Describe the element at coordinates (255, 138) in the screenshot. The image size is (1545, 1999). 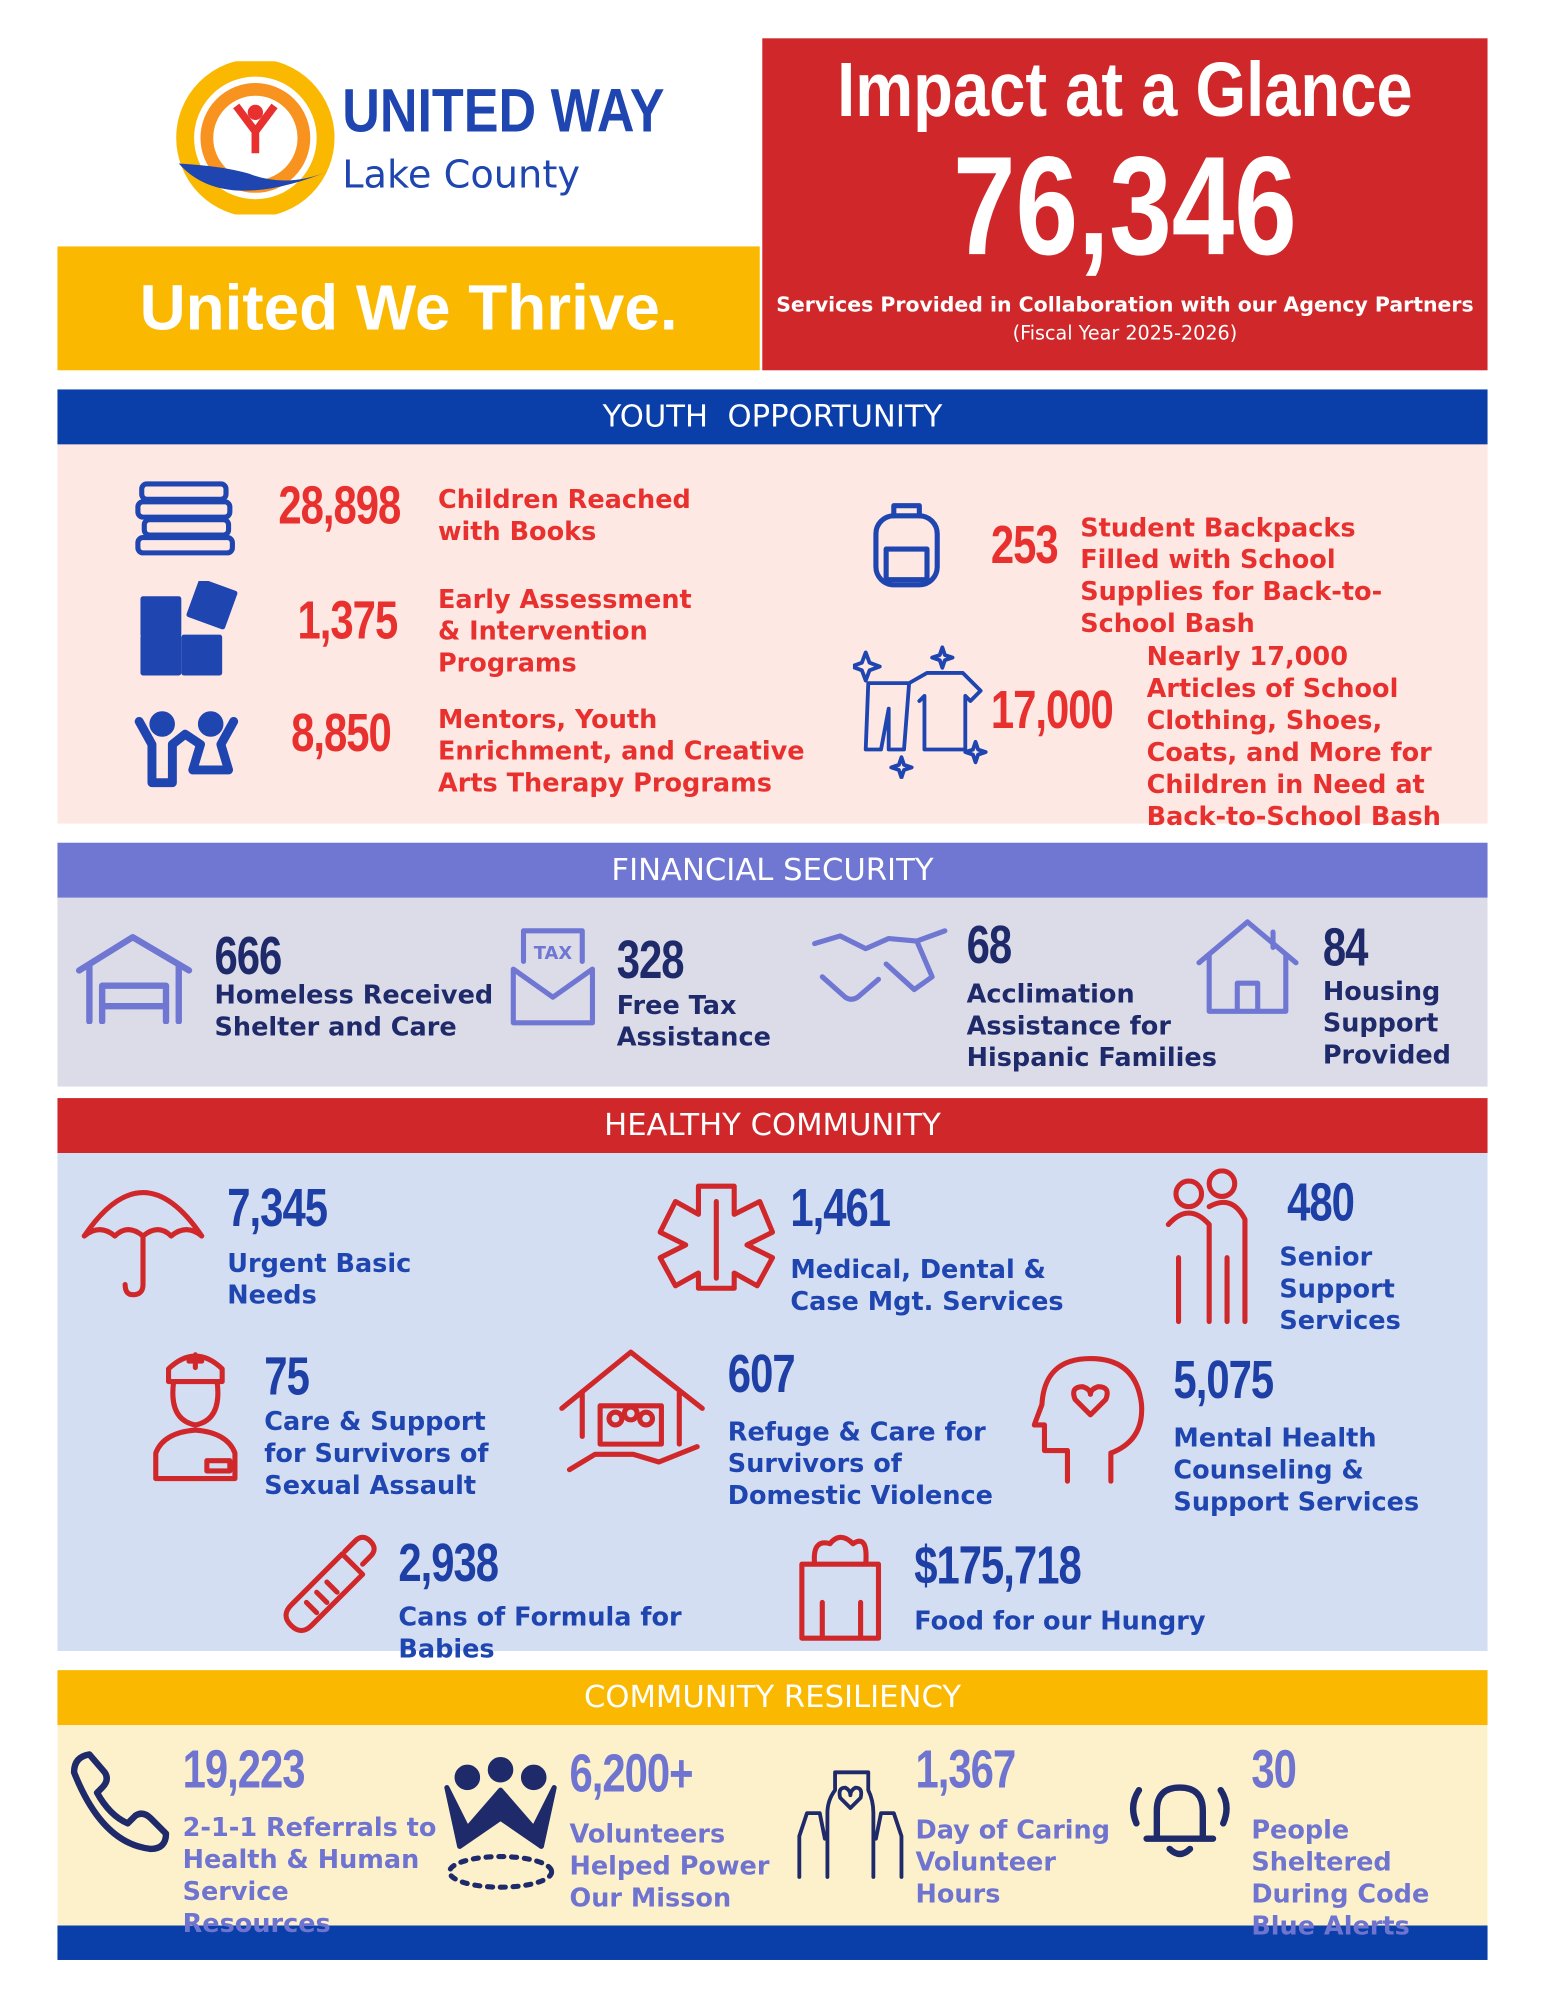
I see `logo` at that location.